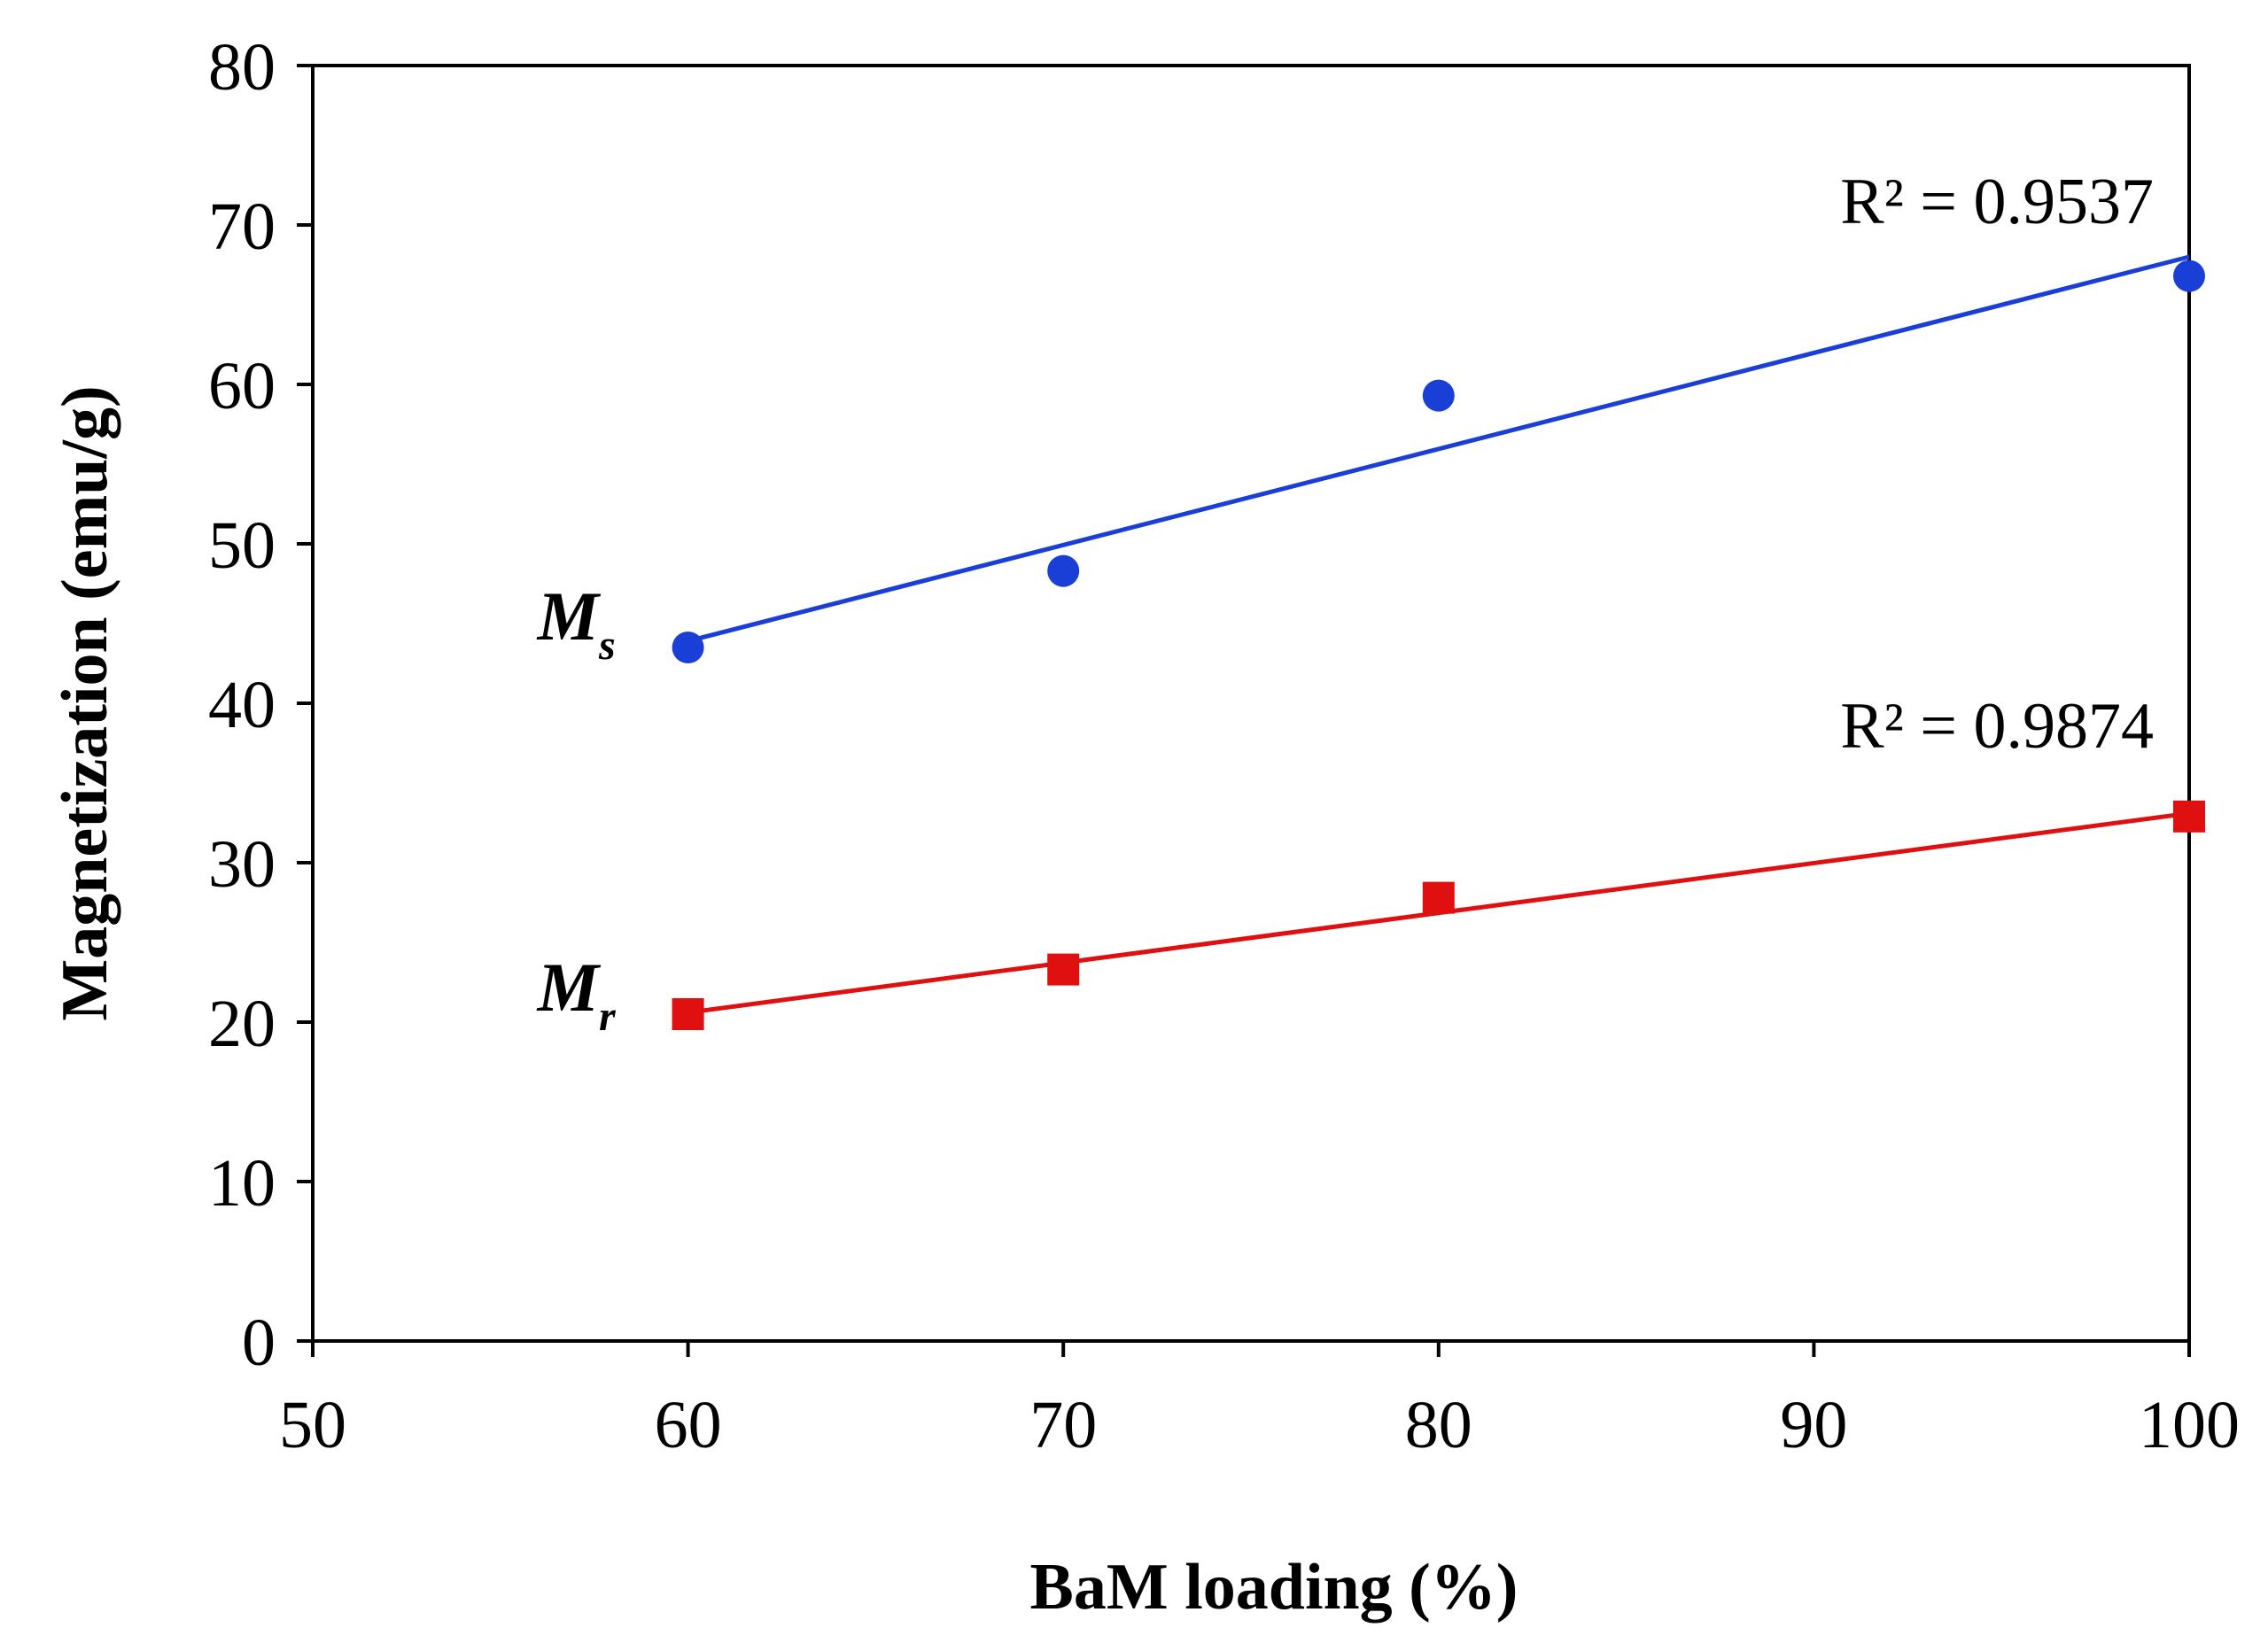  What do you see at coordinates (607, 645) in the screenshot?
I see `series-label-subscript: s` at bounding box center [607, 645].